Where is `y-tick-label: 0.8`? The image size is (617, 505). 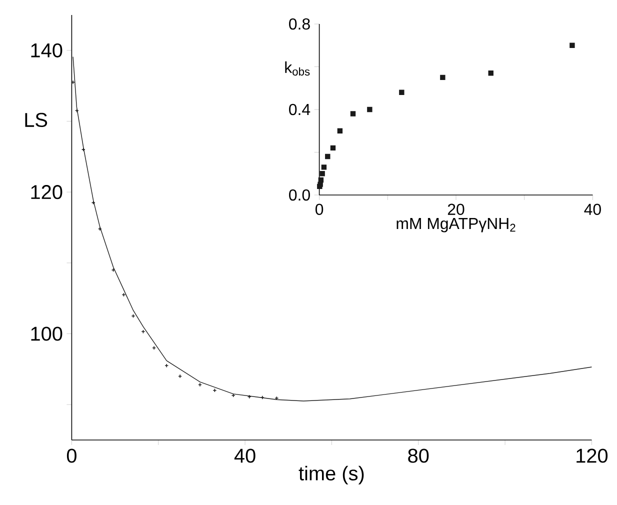
y-tick-label: 0.8 is located at coordinates (299, 24).